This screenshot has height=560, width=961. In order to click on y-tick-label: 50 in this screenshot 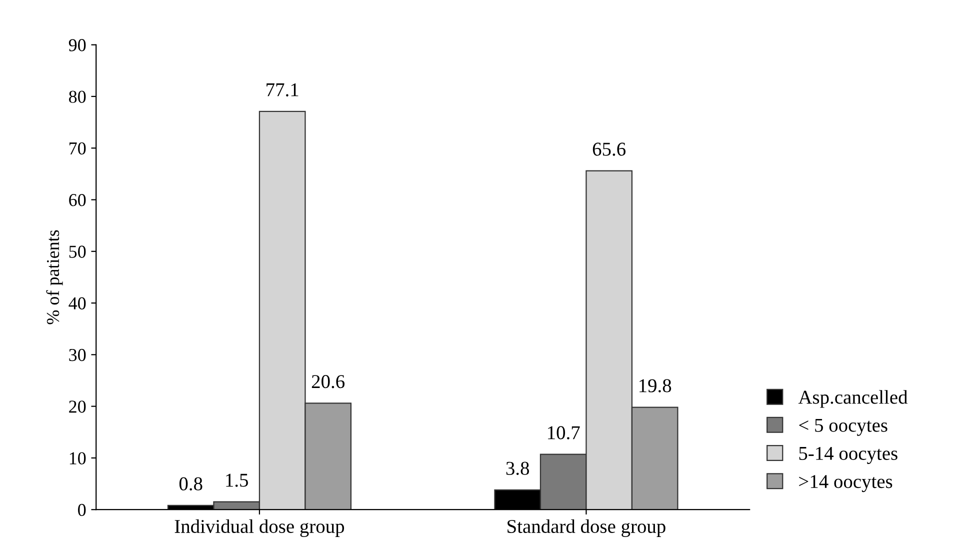, I will do `click(77, 252)`.